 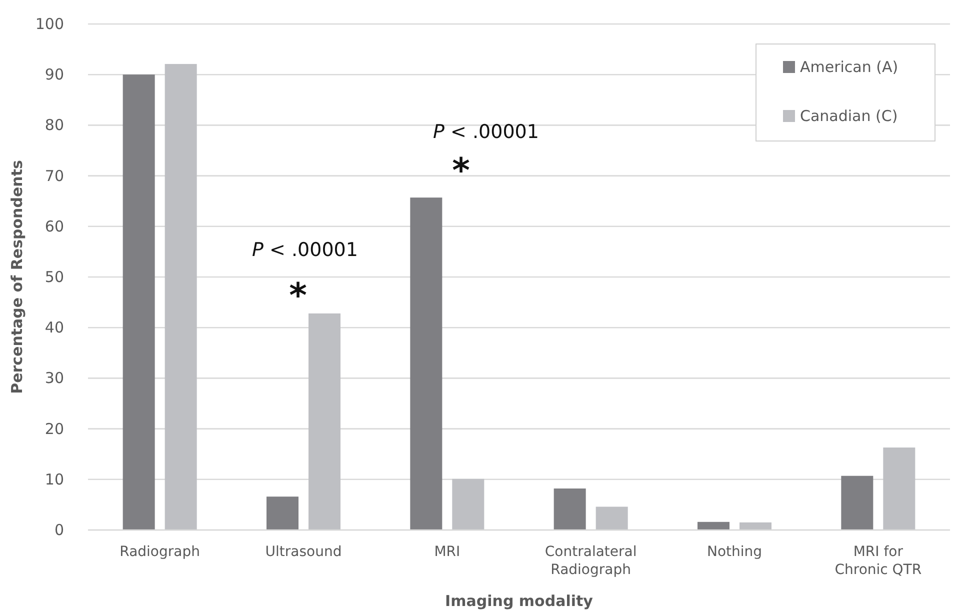 I want to click on y-tick-label: 40, so click(x=54, y=327).